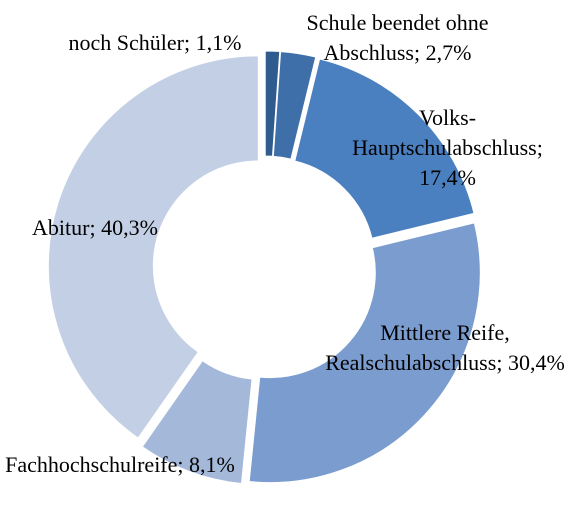  Describe the element at coordinates (448, 52) in the screenshot. I see `value-label: 2,7%` at that location.